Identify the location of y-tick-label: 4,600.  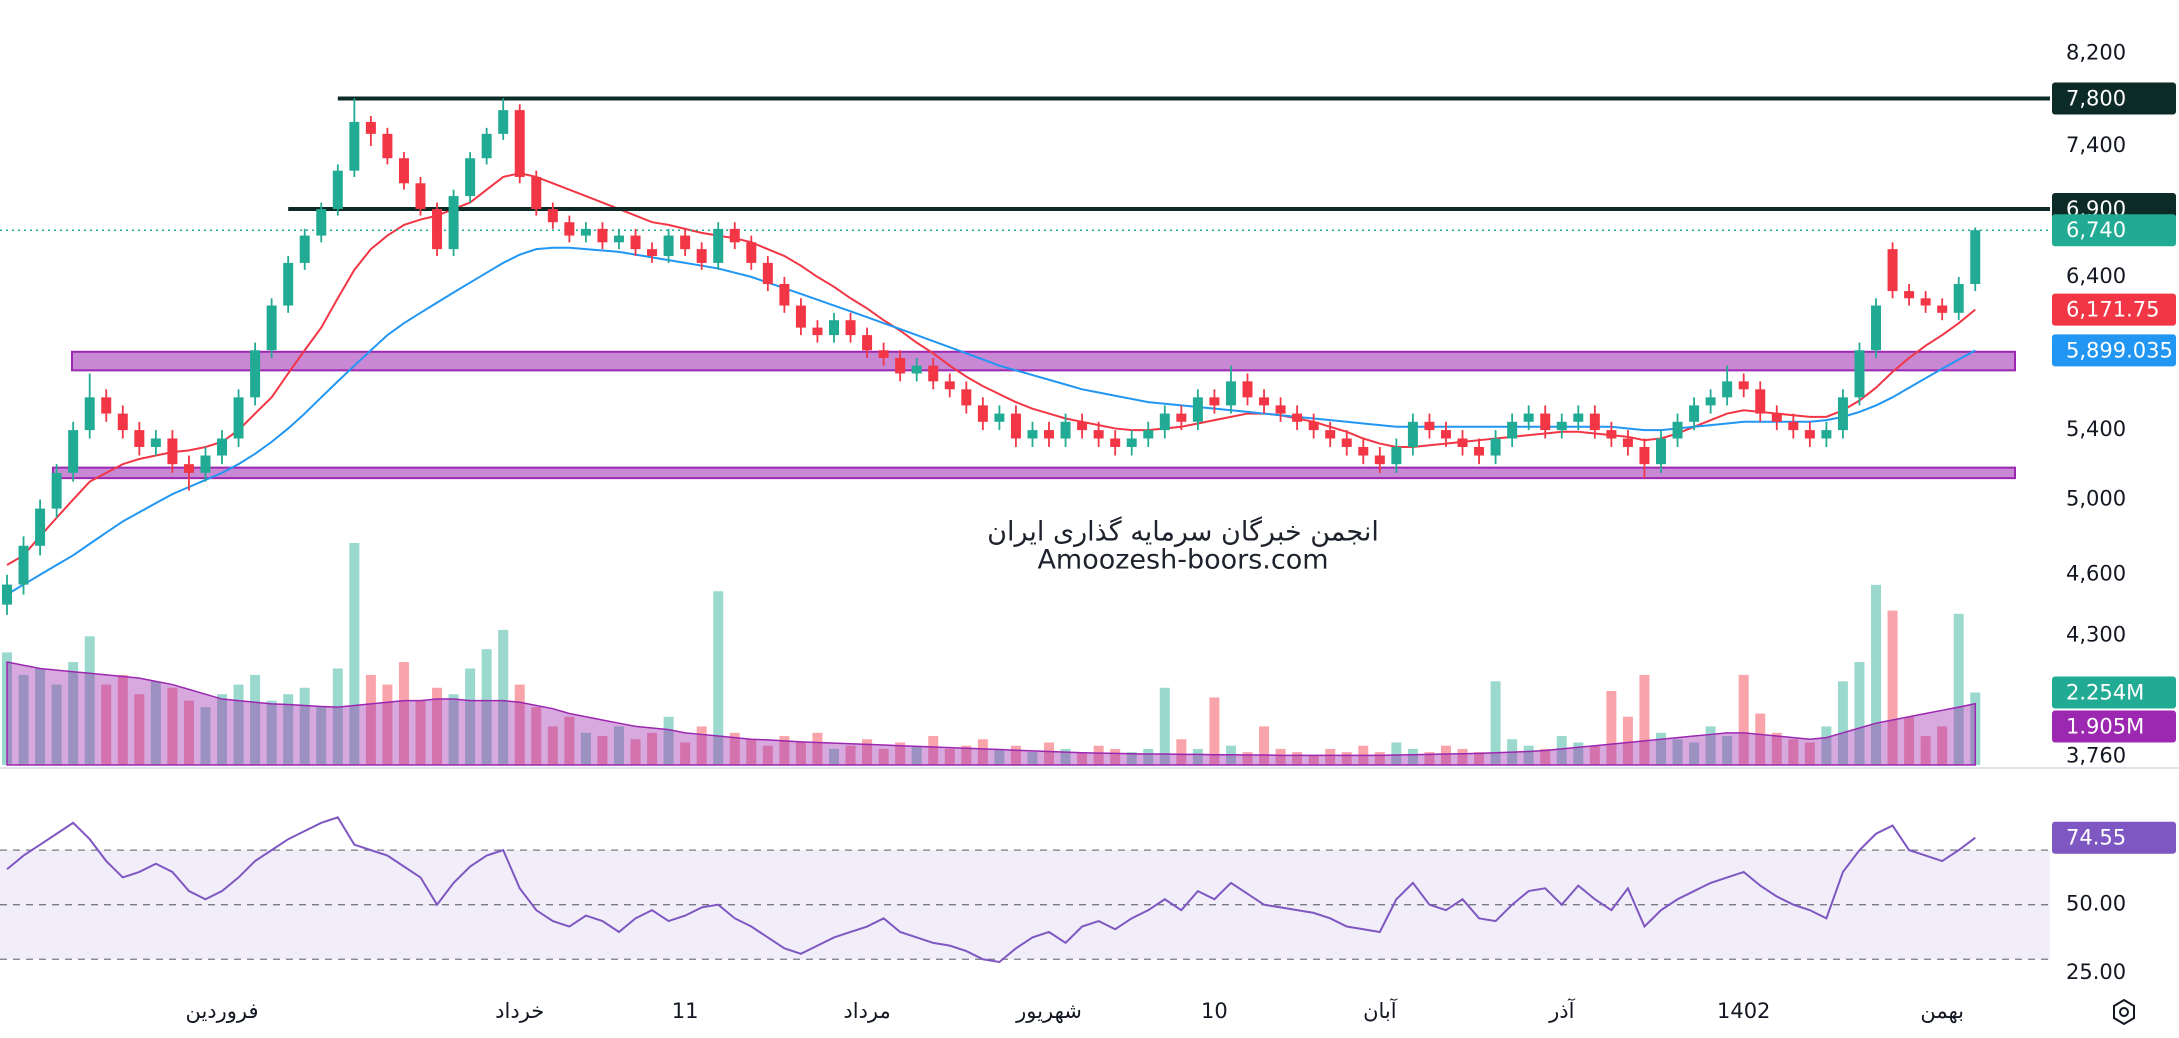
(2096, 574).